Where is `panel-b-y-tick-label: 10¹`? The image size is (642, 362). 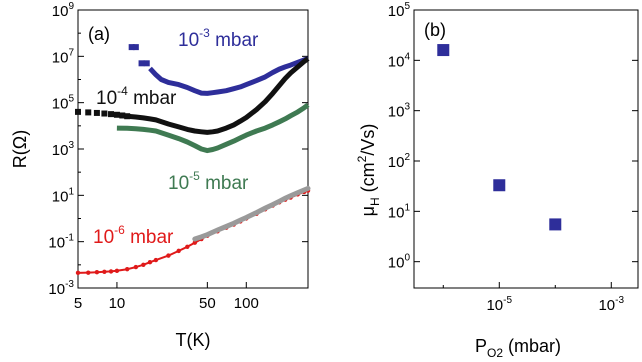
panel-b-y-tick-label: 10¹ is located at coordinates (399, 211).